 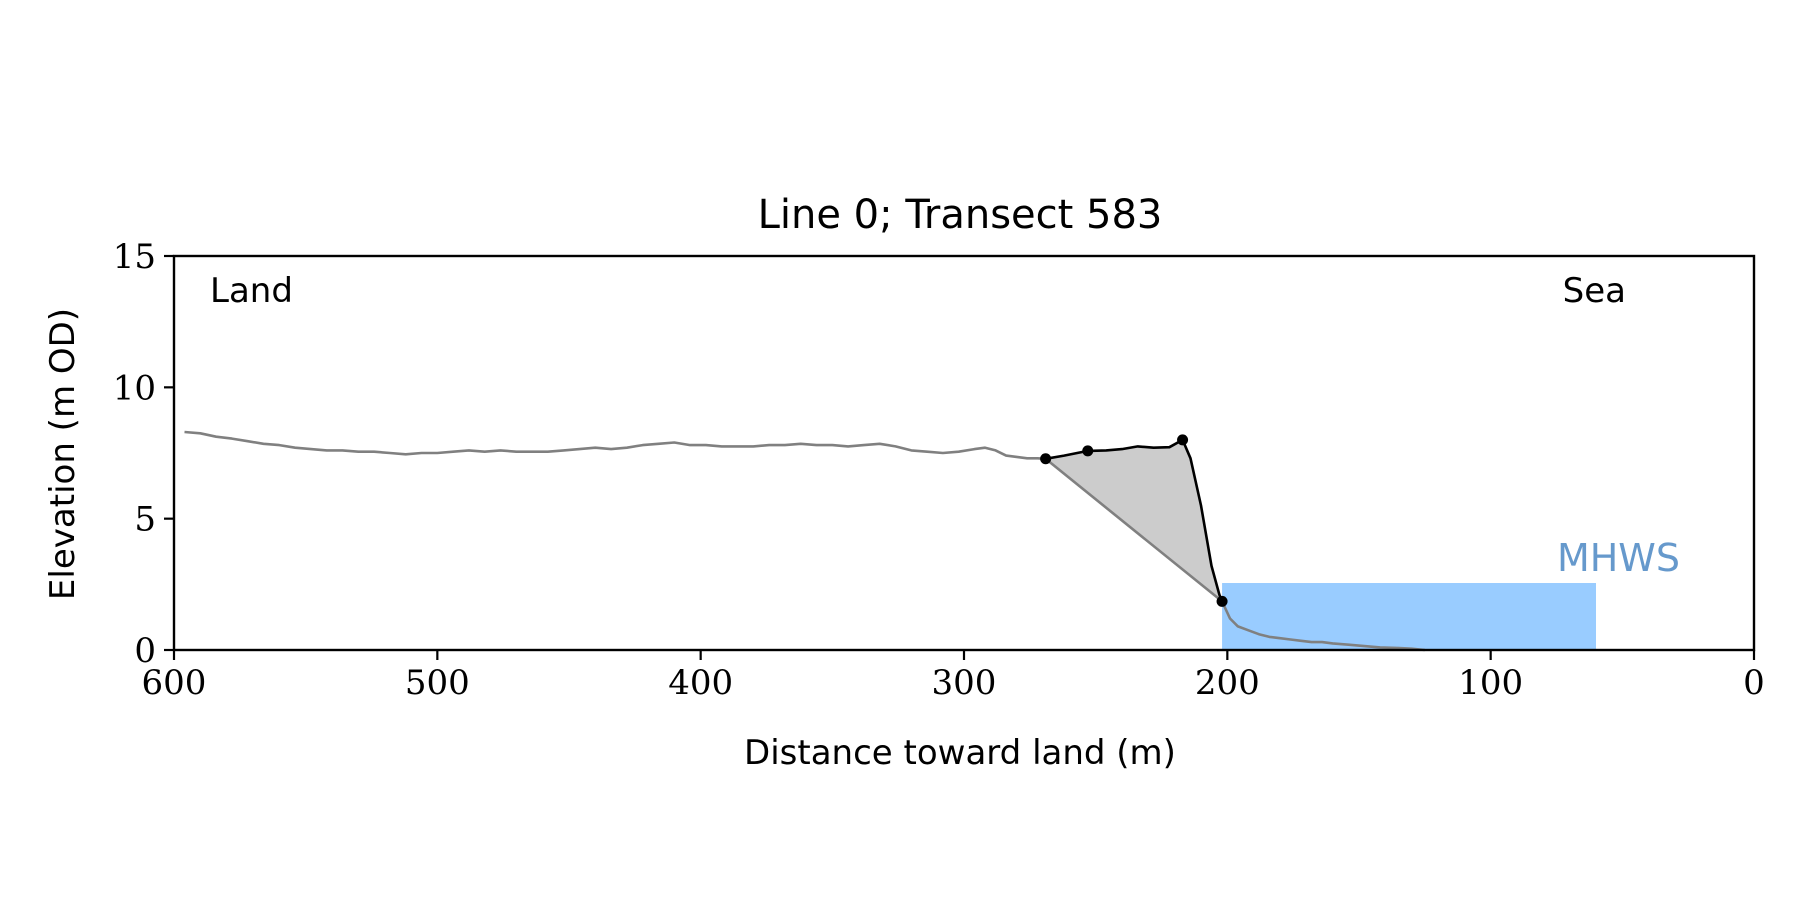 I want to click on chart-title: Line 0; Transect 583, so click(x=960, y=215).